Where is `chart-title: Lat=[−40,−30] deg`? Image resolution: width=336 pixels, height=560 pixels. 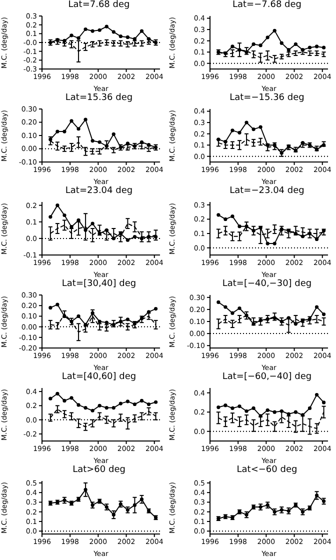 chart-title: Lat=[−40,−30] deg is located at coordinates (267, 284).